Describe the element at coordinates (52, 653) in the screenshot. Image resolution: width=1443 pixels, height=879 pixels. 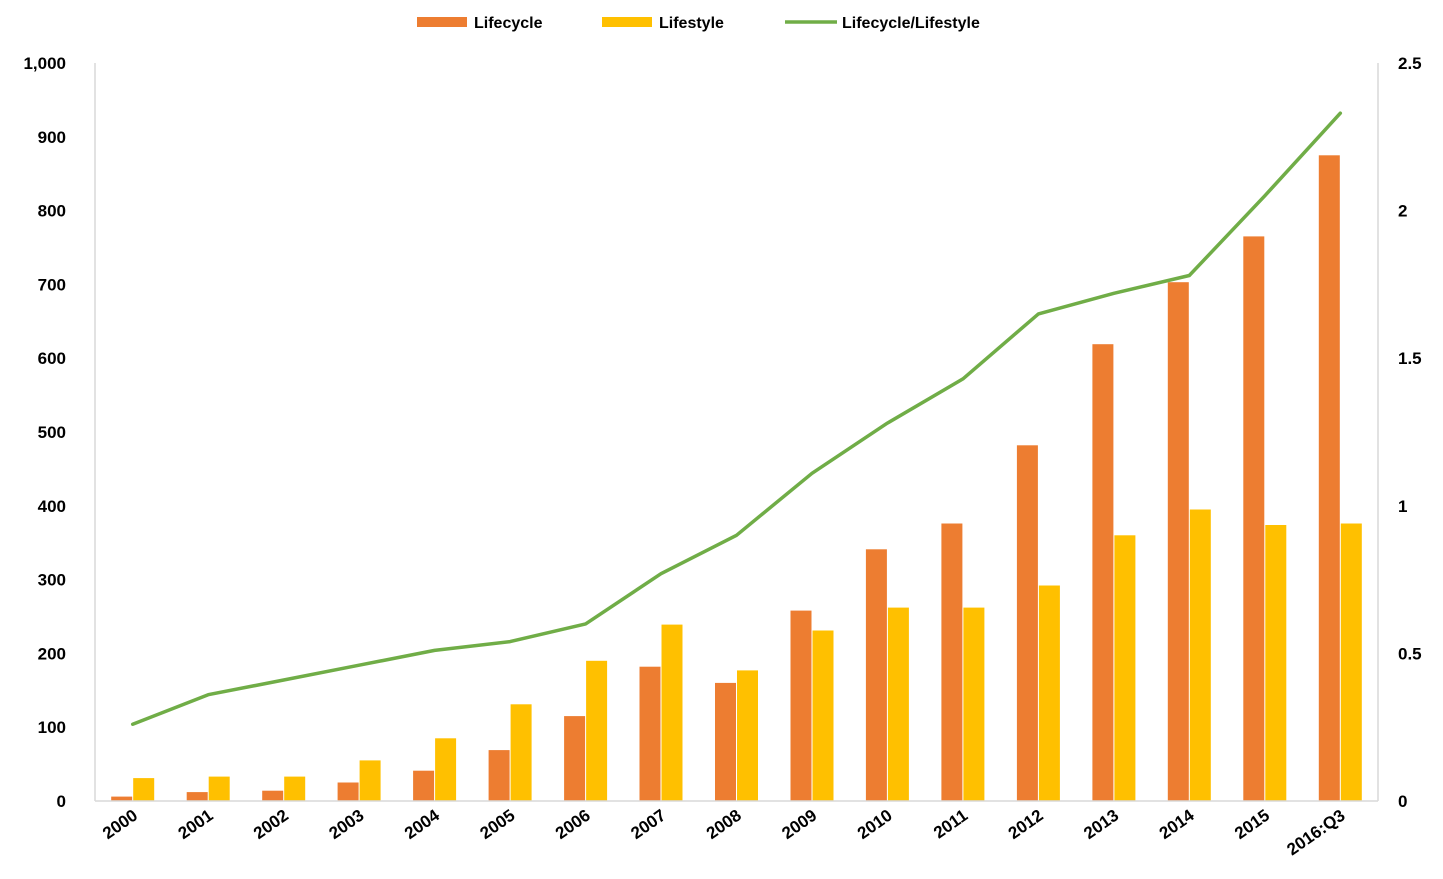
I see `left-tick-label: 200` at that location.